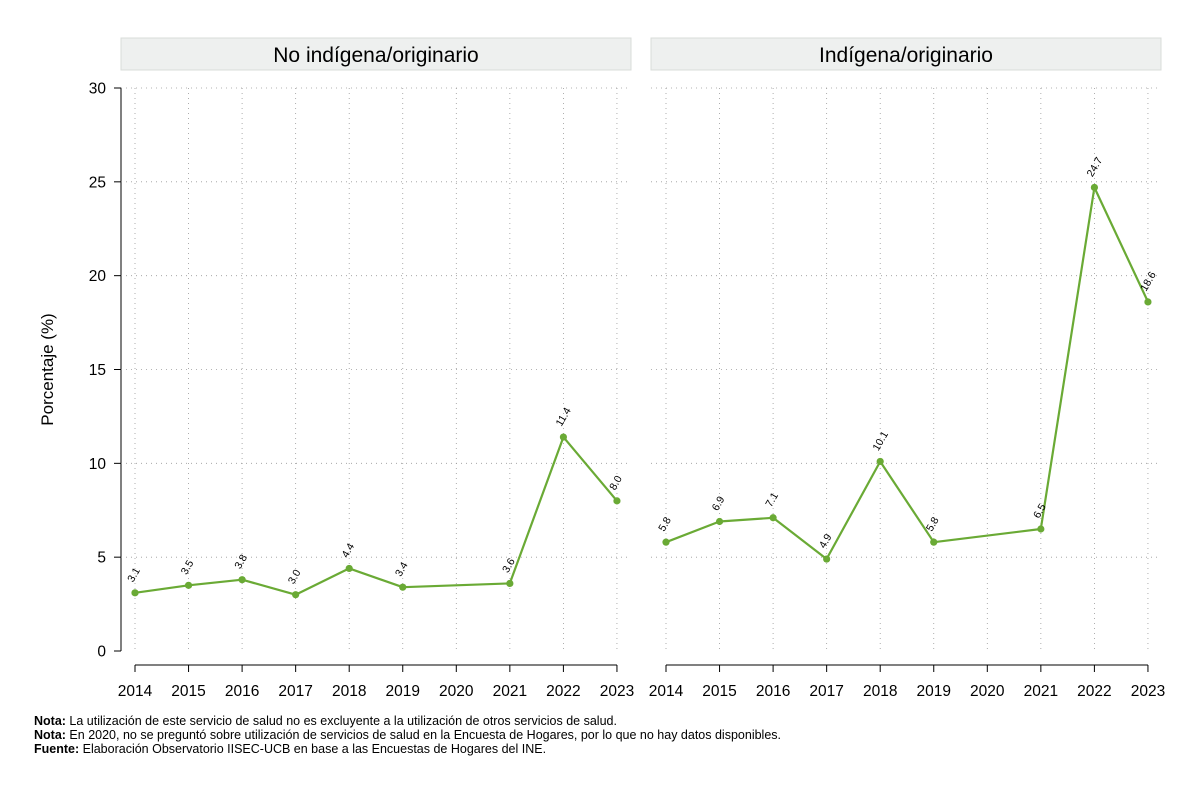 The height and width of the screenshot is (801, 1200). What do you see at coordinates (616, 483) in the screenshot?
I see `data-label: 8.0` at bounding box center [616, 483].